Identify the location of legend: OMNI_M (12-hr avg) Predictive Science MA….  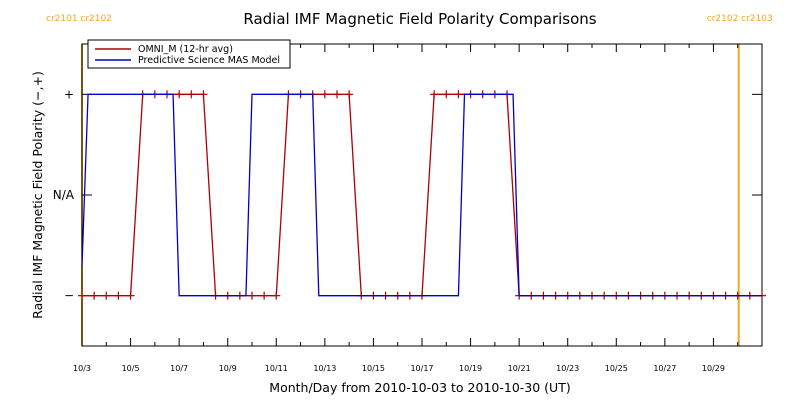
(189, 54).